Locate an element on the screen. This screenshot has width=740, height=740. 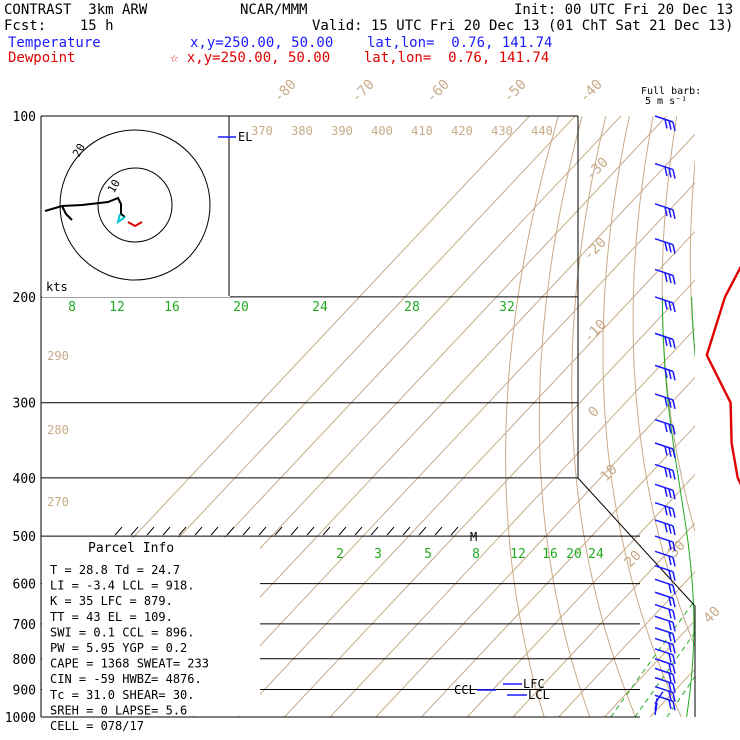
isotherm-label: -50 is located at coordinates (515, 91).